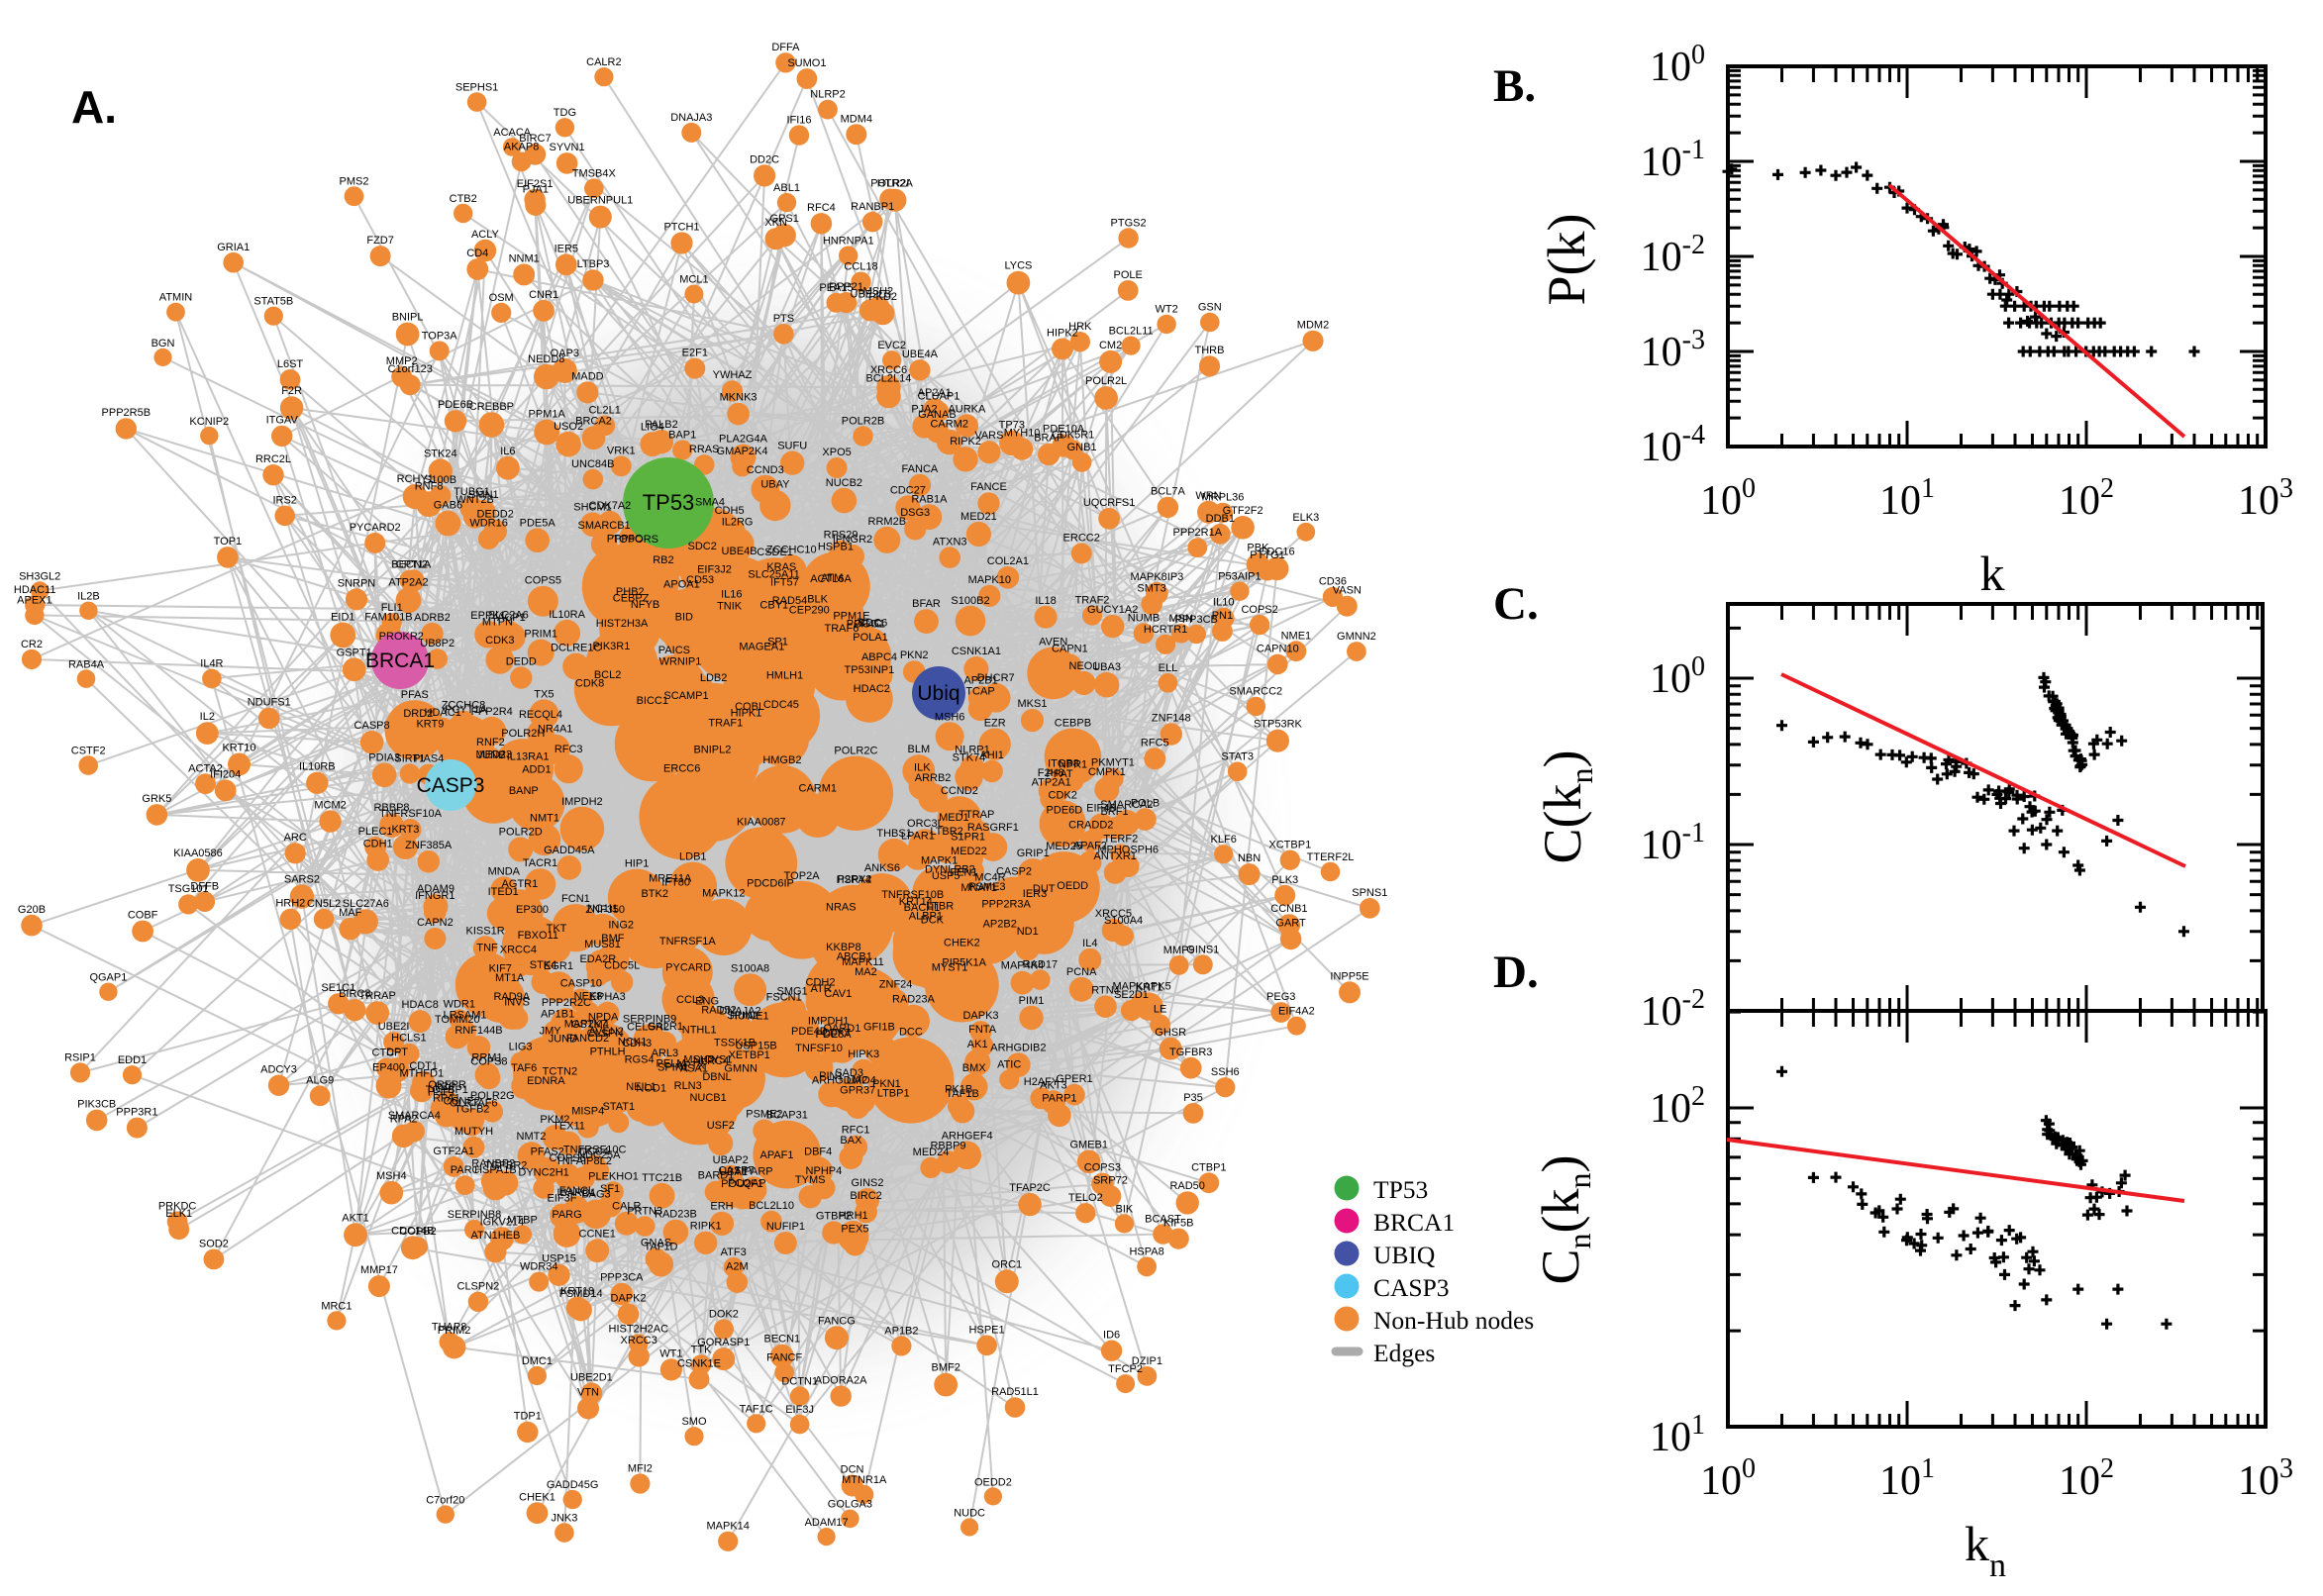 This screenshot has height=1596, width=2323. What do you see at coordinates (761, 647) in the screenshot?
I see `svg-text: MAGEA1` at bounding box center [761, 647].